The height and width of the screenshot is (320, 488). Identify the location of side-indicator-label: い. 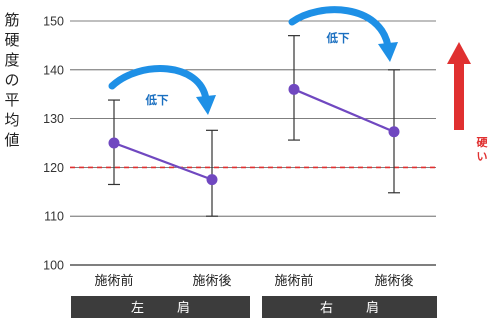
(482, 156).